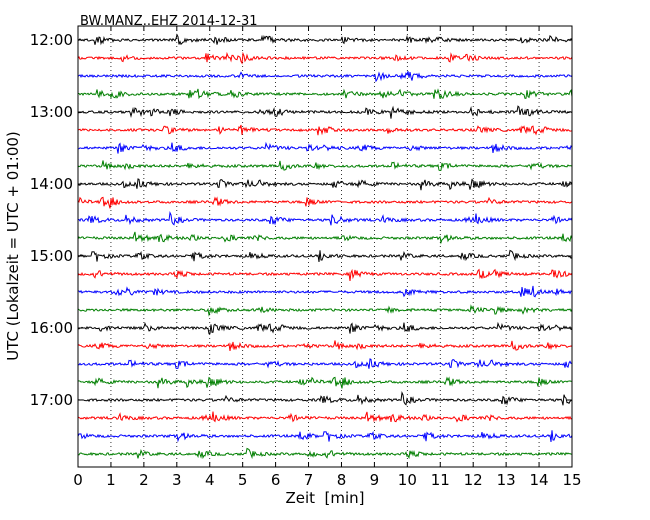 The image size is (650, 520). I want to click on x-tick-label: 0, so click(78, 480).